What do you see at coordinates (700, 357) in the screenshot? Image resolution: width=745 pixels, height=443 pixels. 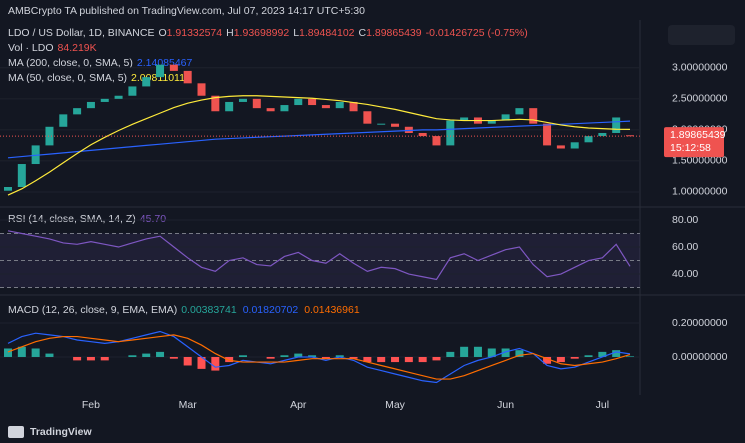 I see `y-tick-label: 0.00000000` at bounding box center [700, 357].